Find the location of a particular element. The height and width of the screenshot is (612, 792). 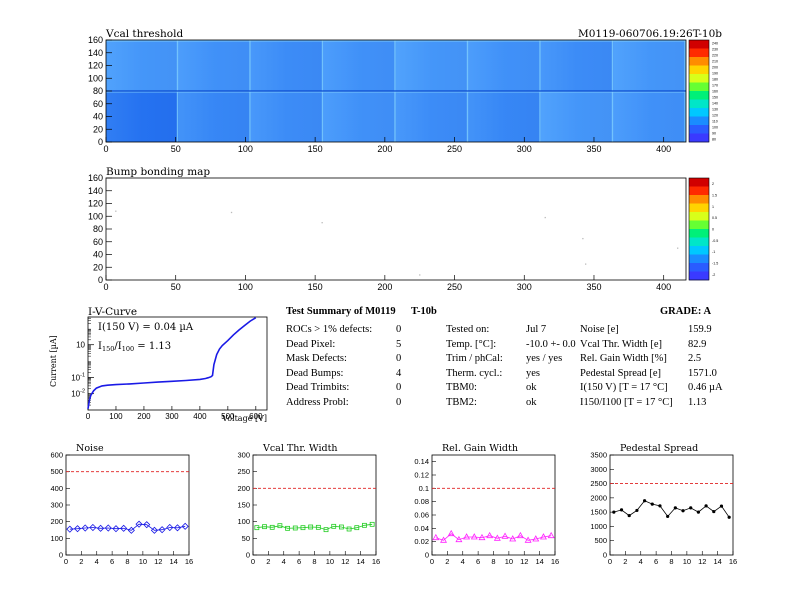

vcal-palette-label: 140 is located at coordinates (715, 104).